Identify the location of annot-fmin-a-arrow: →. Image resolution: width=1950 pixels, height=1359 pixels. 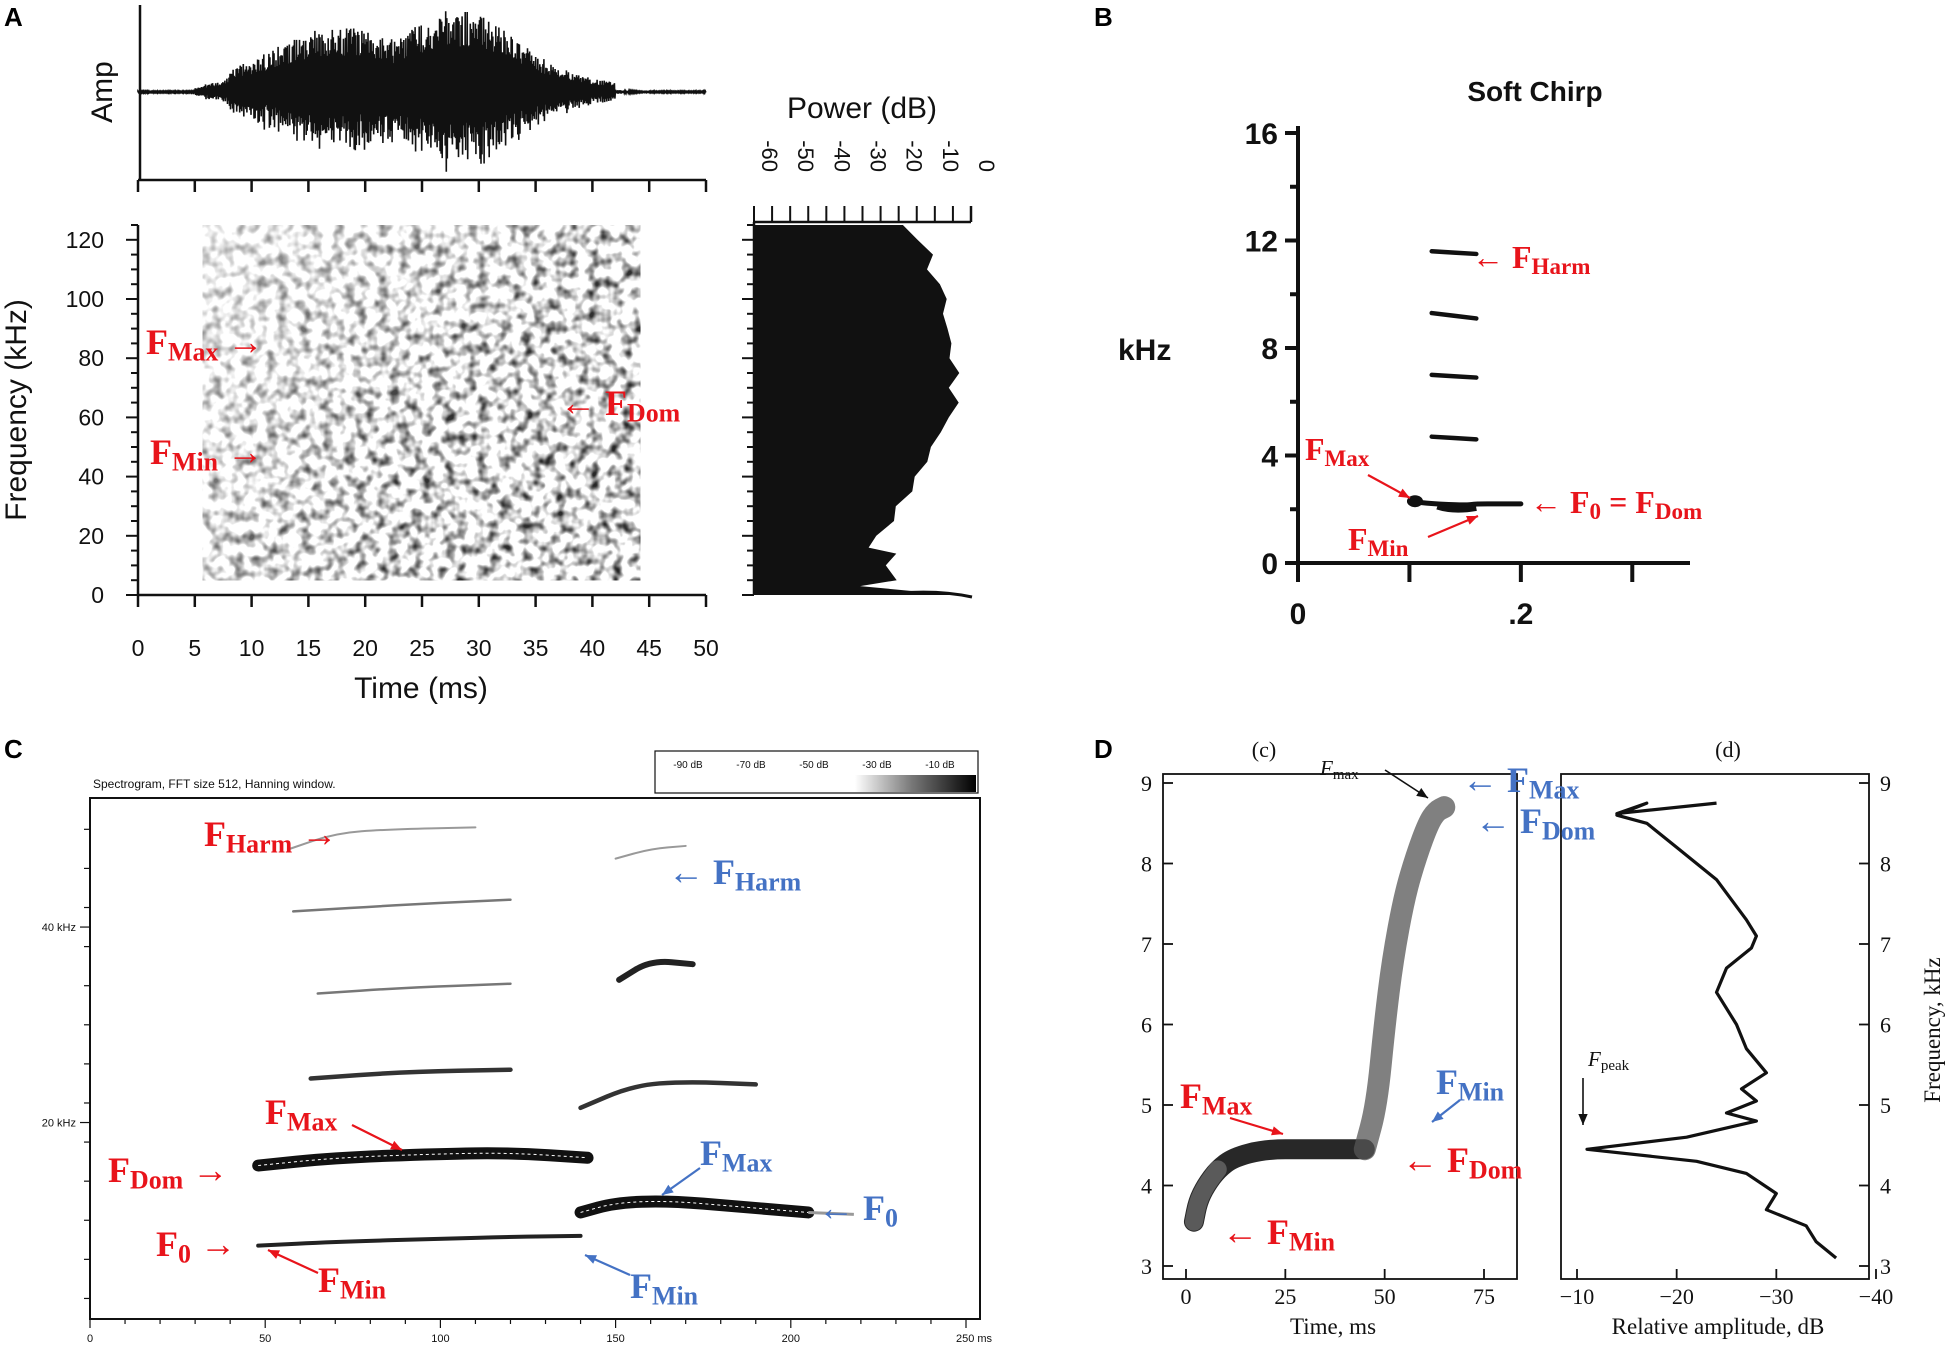
(240, 452).